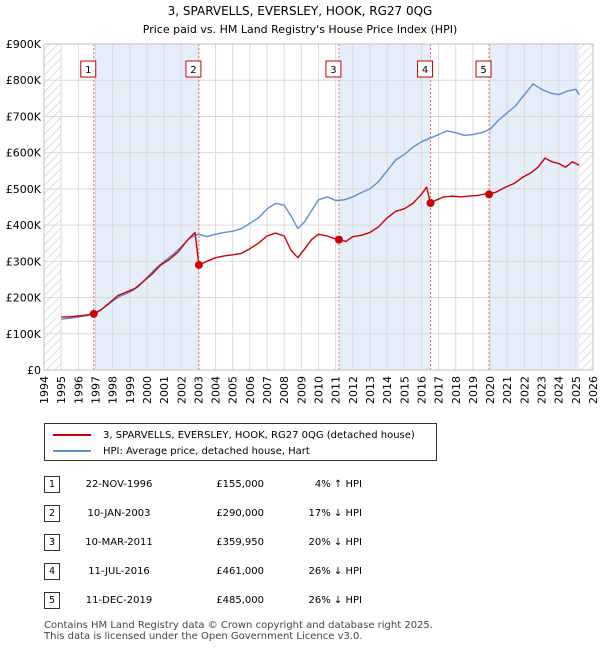  What do you see at coordinates (52, 542) in the screenshot?
I see `sale-number-badge: 3` at bounding box center [52, 542].